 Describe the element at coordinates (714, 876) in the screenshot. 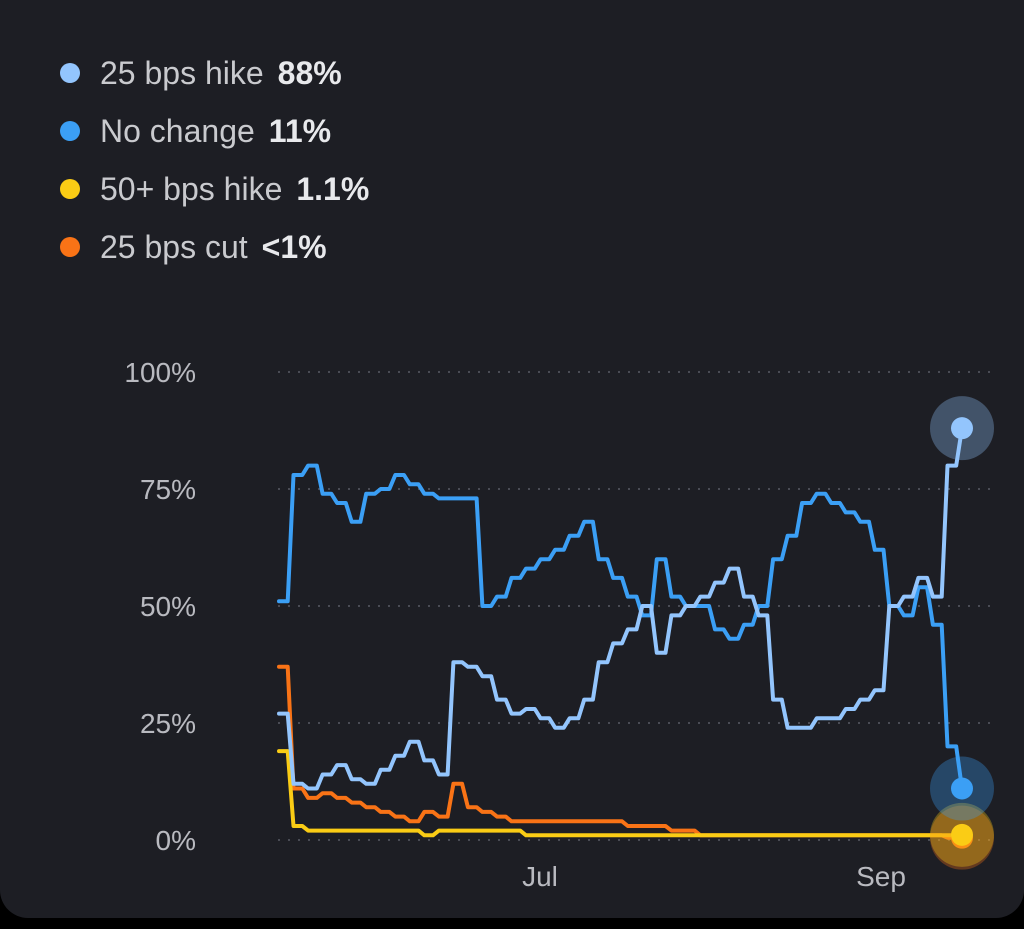

I see `x-axis-labels: Jul Sep` at that location.